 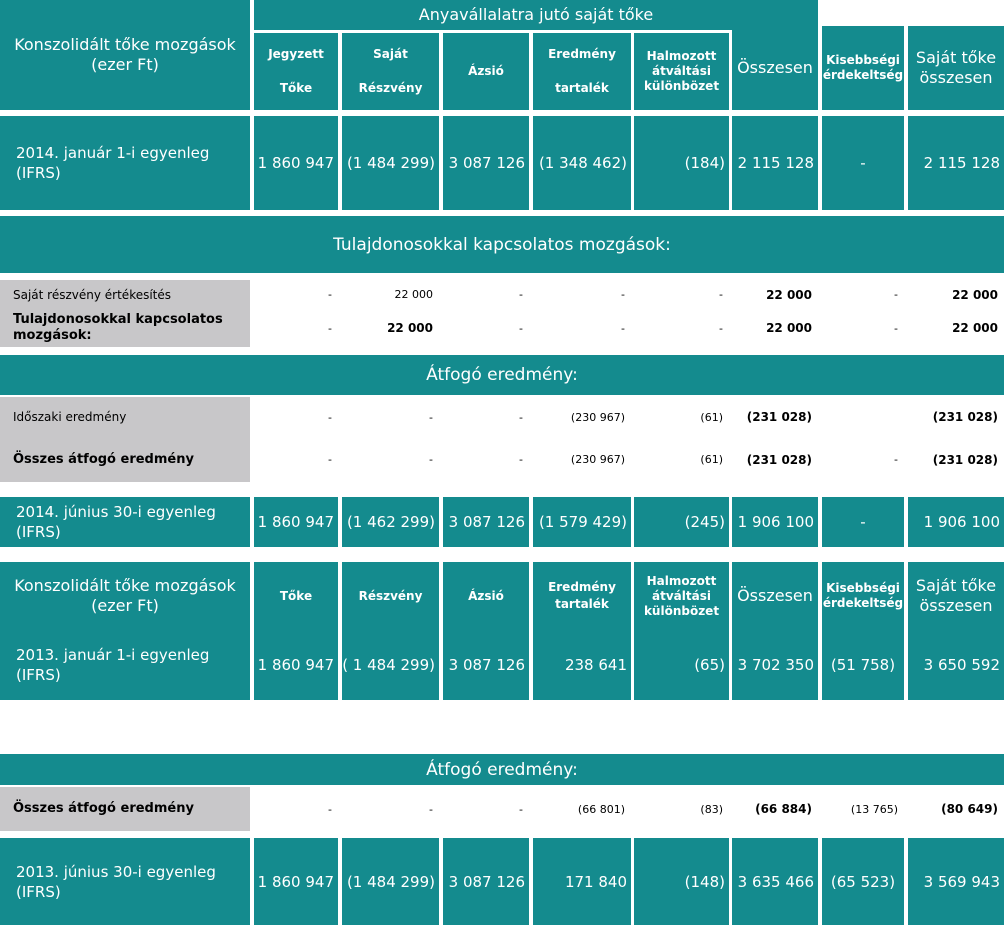 I want to click on header-col-5: Összesen, so click(x=775, y=68).